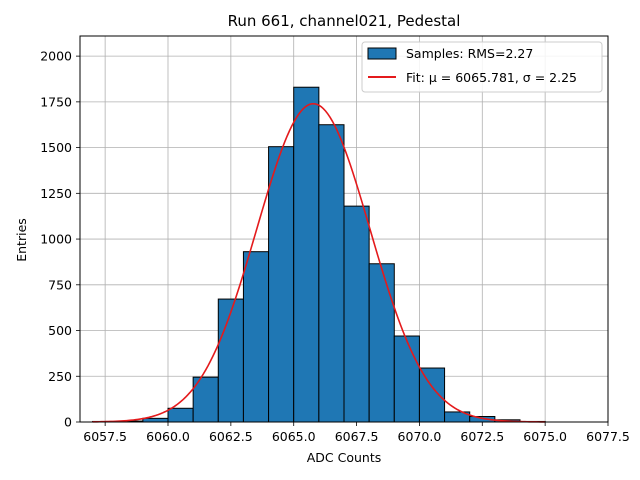 The width and height of the screenshot is (640, 480). I want to click on x-tick-label: 6075.0, so click(545, 436).